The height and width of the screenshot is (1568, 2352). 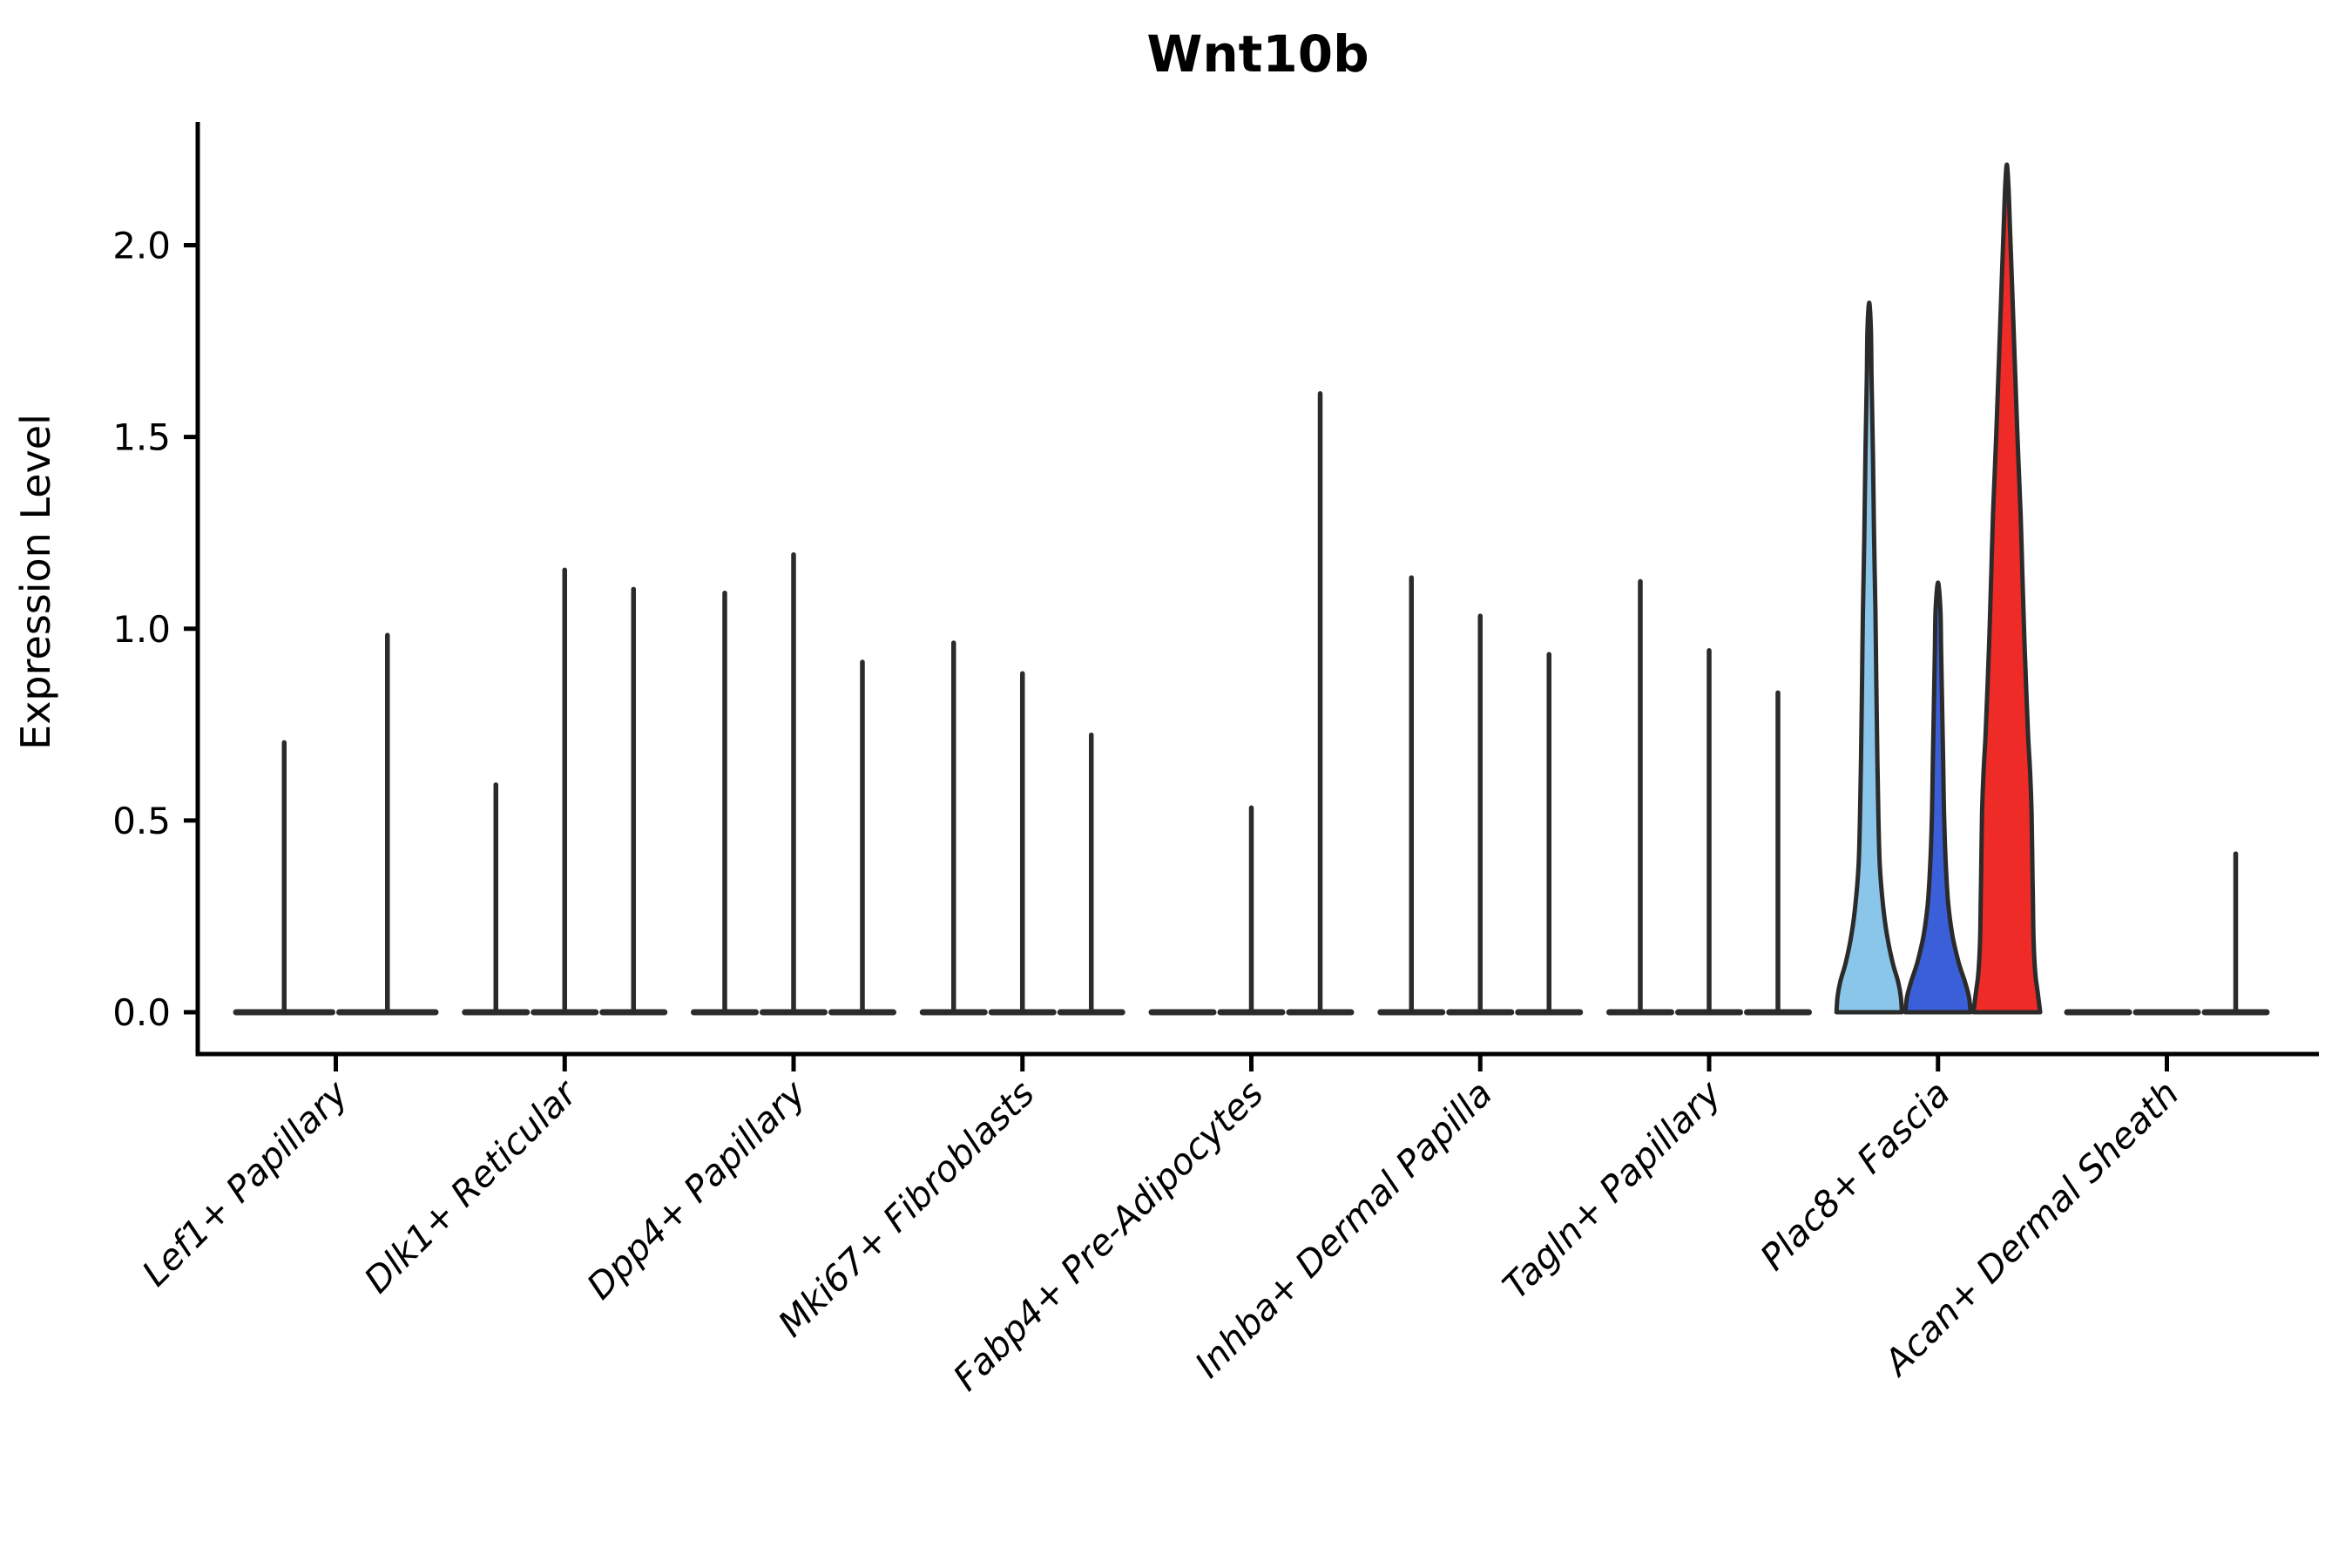 What do you see at coordinates (471, 1186) in the screenshot?
I see `x-tick-label: Dlk1+ Reticular` at bounding box center [471, 1186].